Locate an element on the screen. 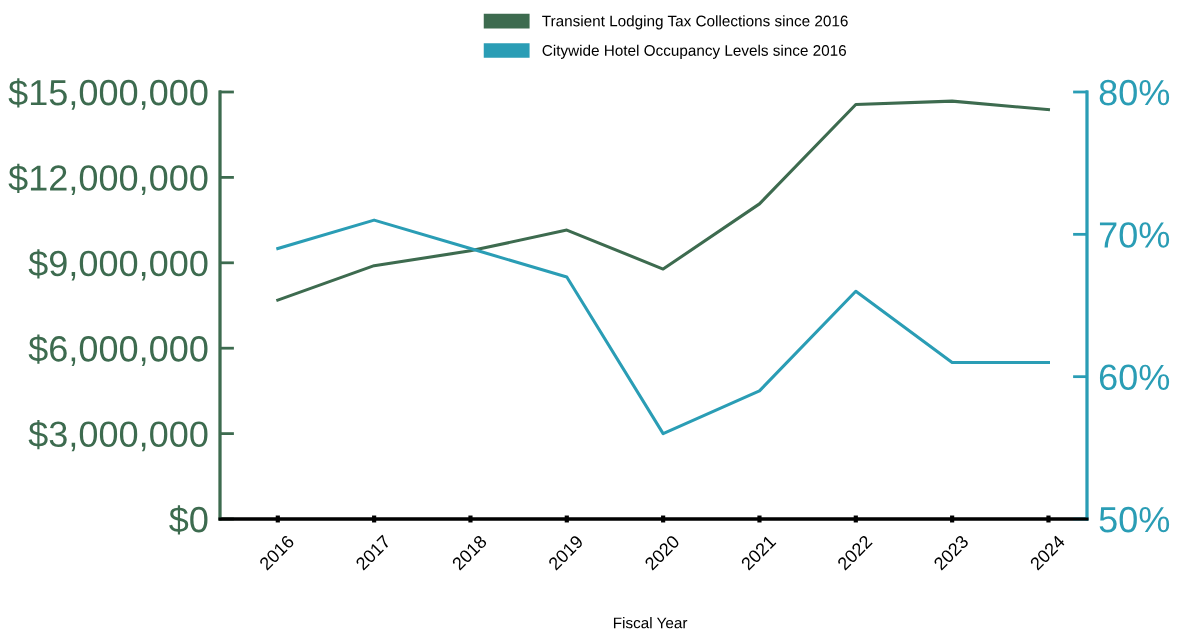  y2-tick-label: 50% is located at coordinates (1134, 519).